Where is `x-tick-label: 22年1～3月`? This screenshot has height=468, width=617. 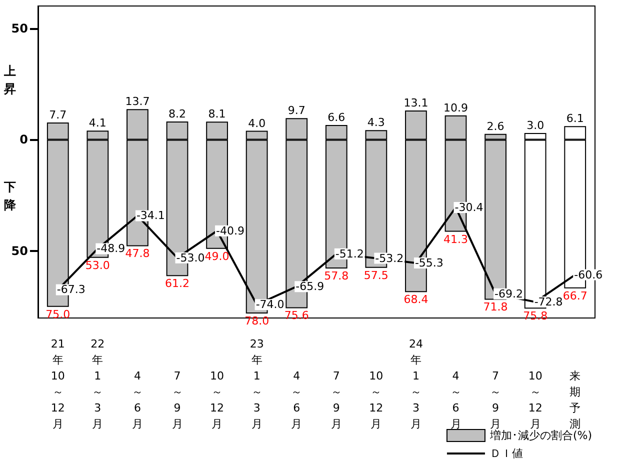 x-tick-label: 22年1～3月 is located at coordinates (97, 384).